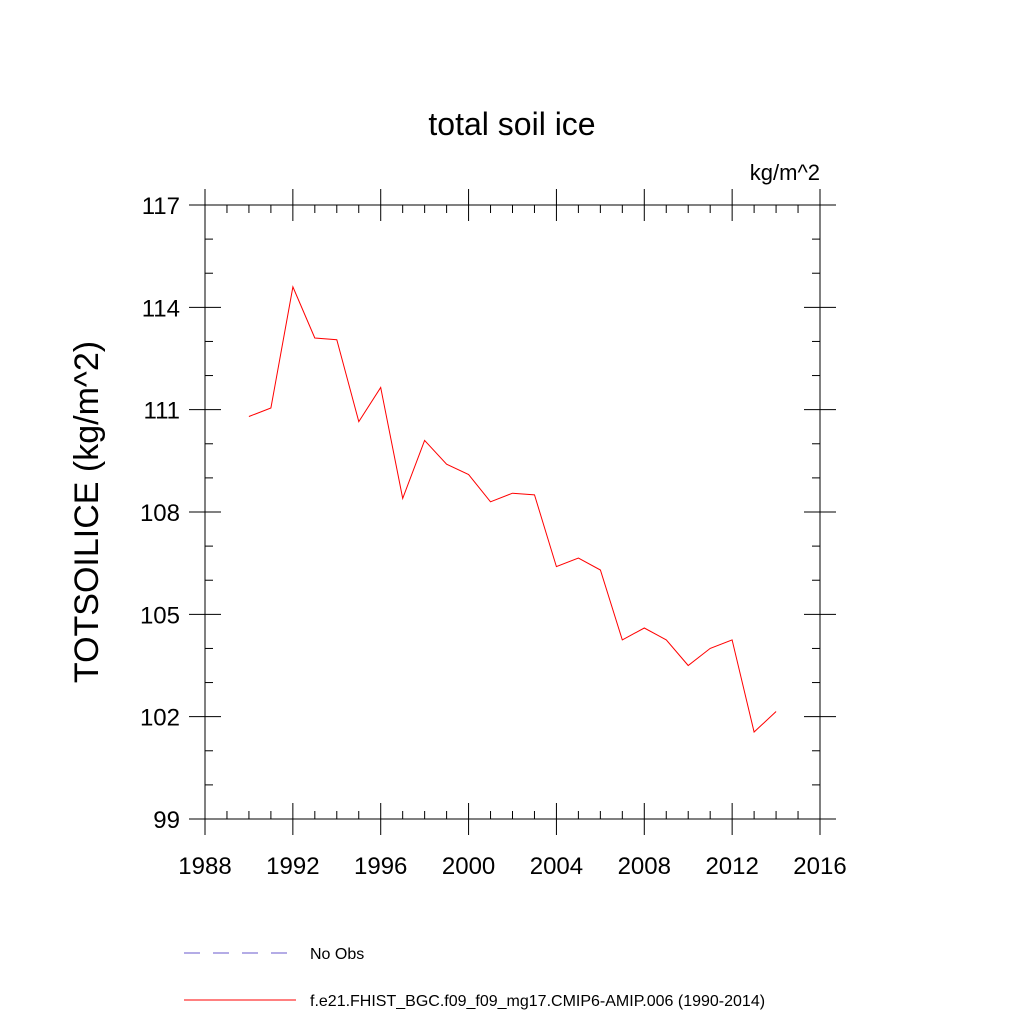  What do you see at coordinates (337, 954) in the screenshot?
I see `legend-label-no-obs: No Obs` at bounding box center [337, 954].